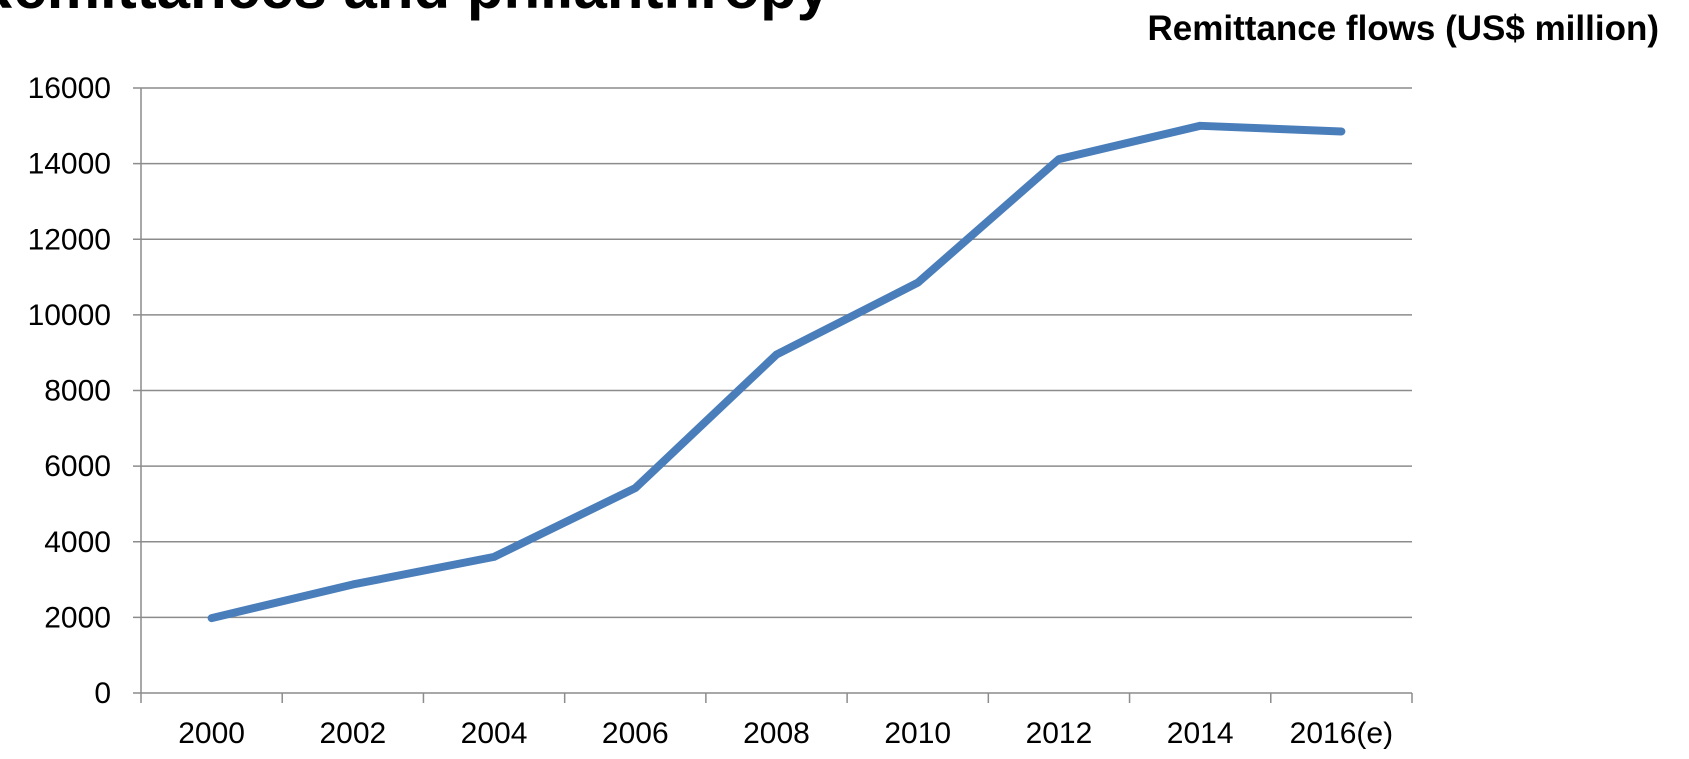 The height and width of the screenshot is (759, 1689). Describe the element at coordinates (77, 466) in the screenshot. I see `y-tick-label: 6000` at that location.